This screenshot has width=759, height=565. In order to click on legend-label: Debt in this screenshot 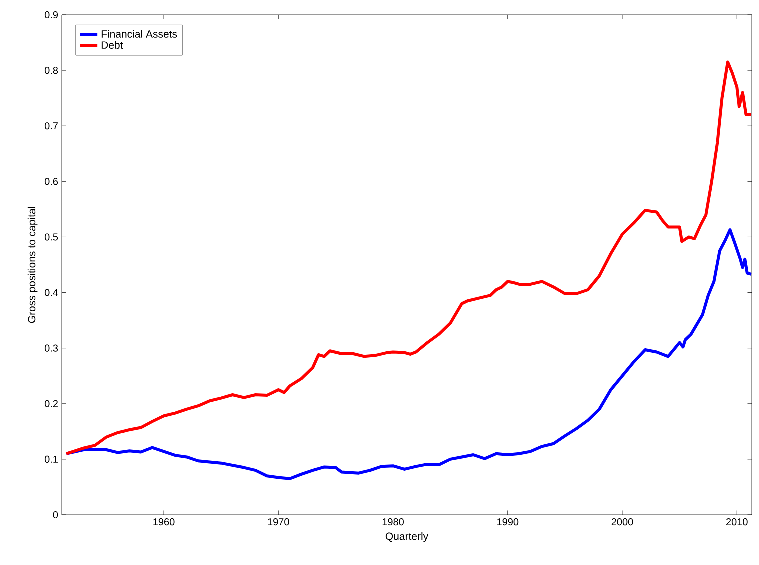, I will do `click(113, 45)`.